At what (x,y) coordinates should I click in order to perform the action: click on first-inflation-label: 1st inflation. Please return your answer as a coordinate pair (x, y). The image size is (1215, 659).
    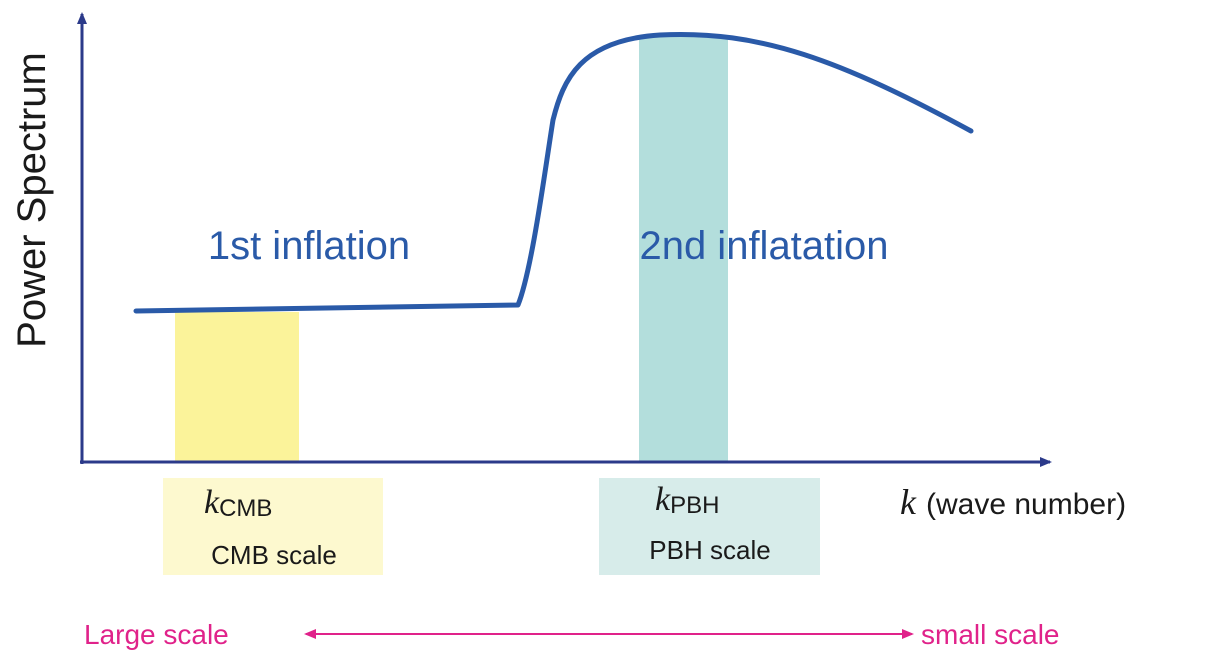
    Looking at the image, I should click on (309, 246).